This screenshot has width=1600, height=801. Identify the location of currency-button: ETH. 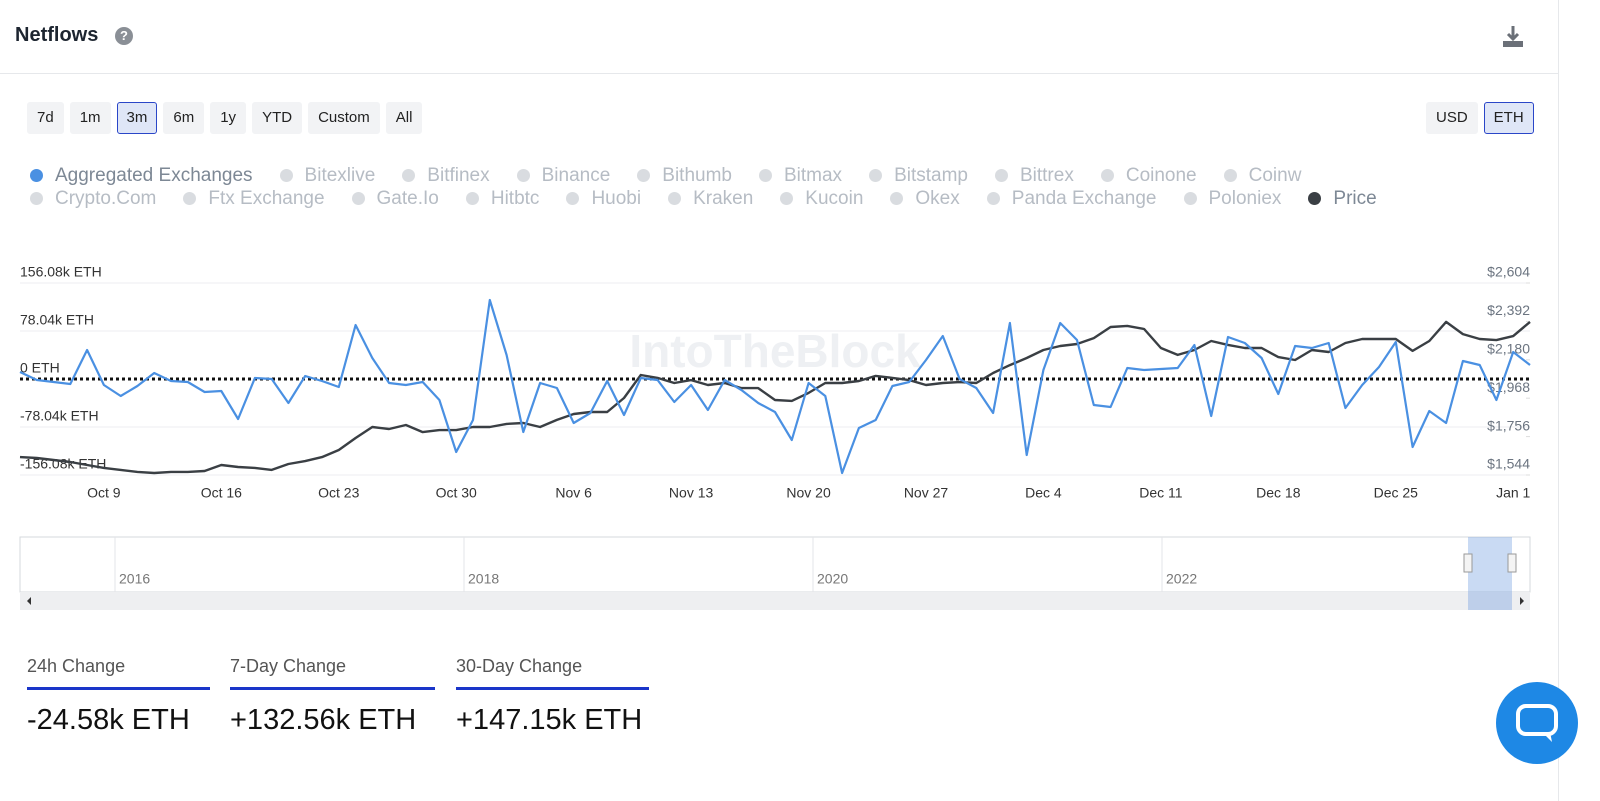
(1508, 118).